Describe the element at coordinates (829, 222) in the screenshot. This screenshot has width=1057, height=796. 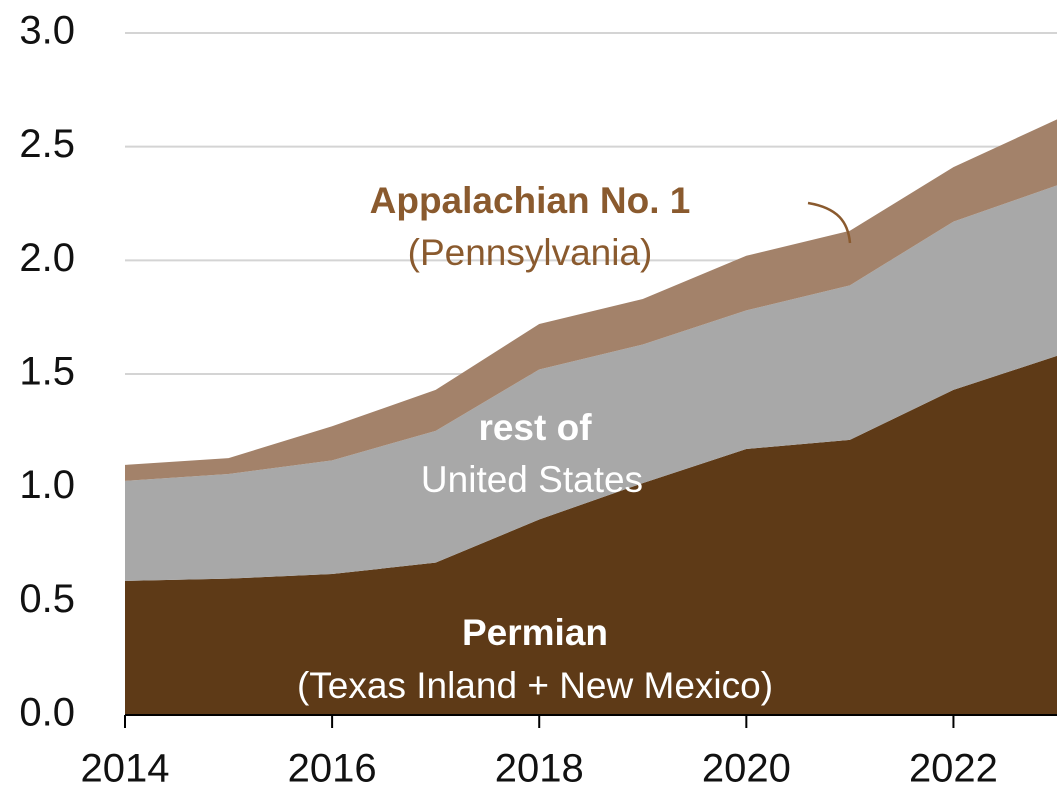
I see `annotation-leader` at that location.